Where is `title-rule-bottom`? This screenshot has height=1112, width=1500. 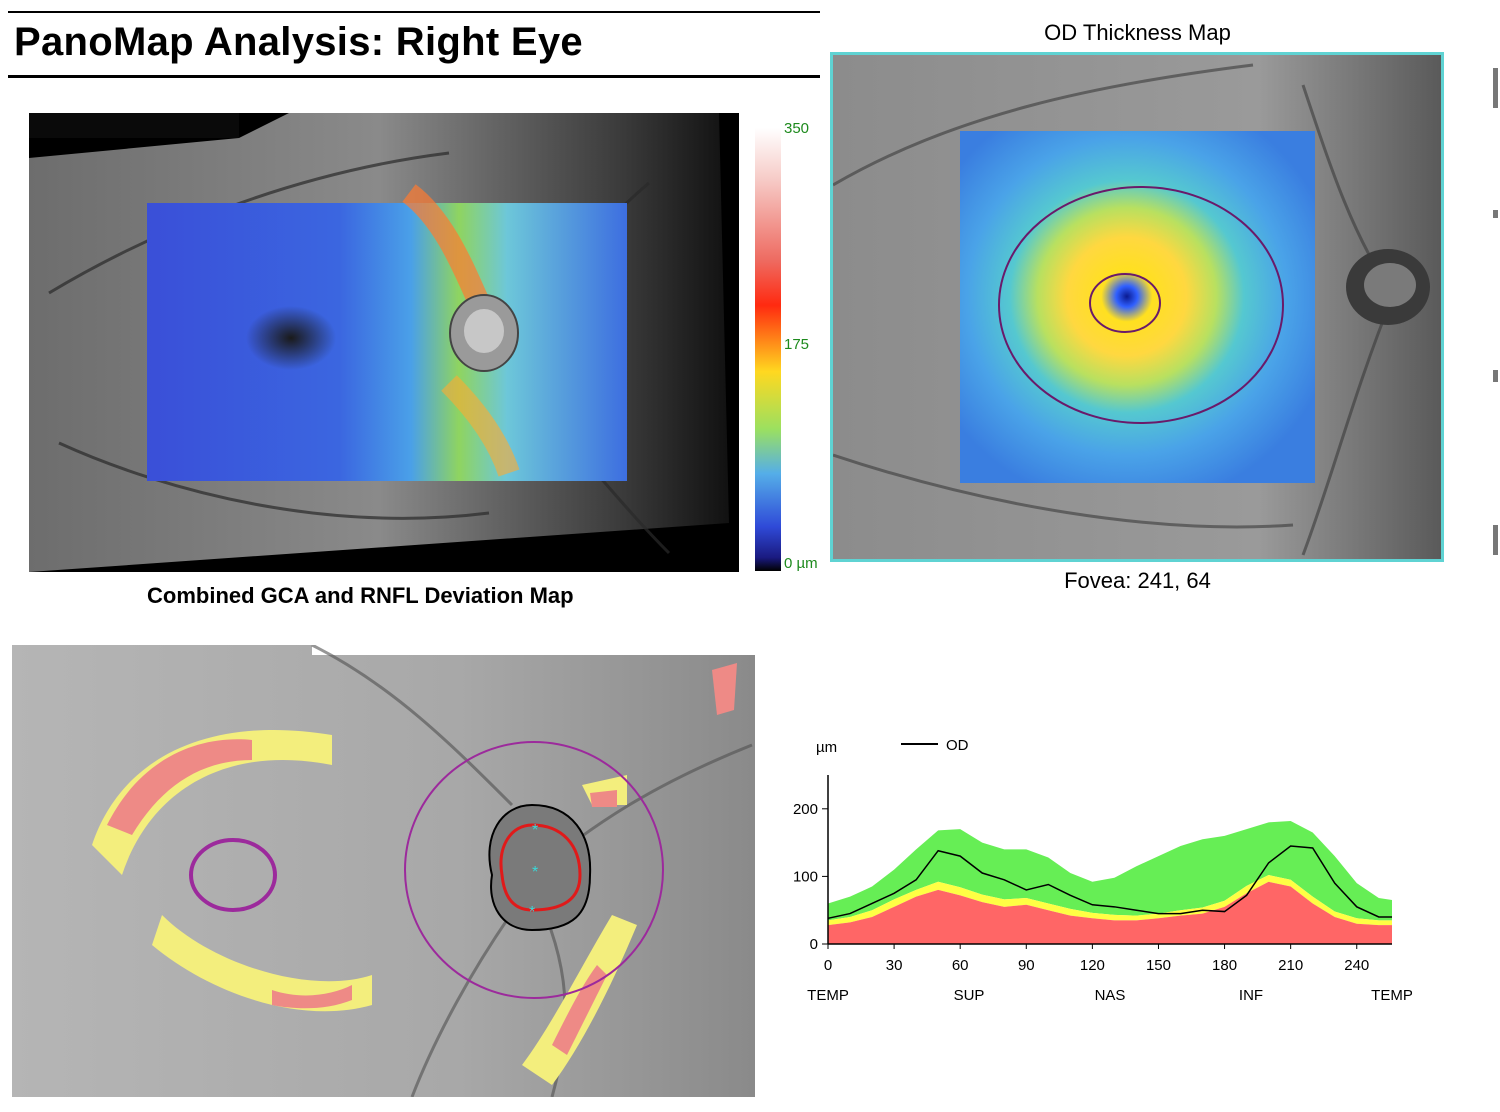
title-rule-bottom is located at coordinates (414, 76).